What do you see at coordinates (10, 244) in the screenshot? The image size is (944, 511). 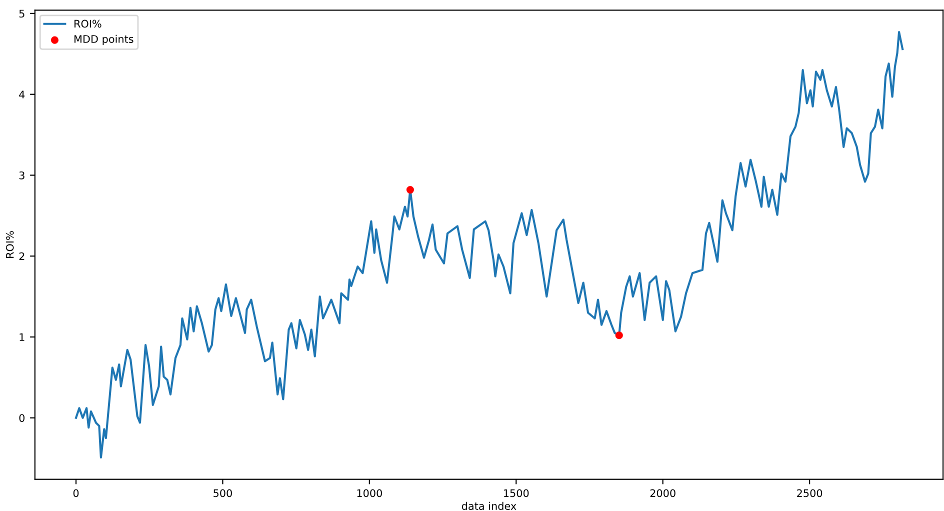 I see `y-axis-title: ROI%` at bounding box center [10, 244].